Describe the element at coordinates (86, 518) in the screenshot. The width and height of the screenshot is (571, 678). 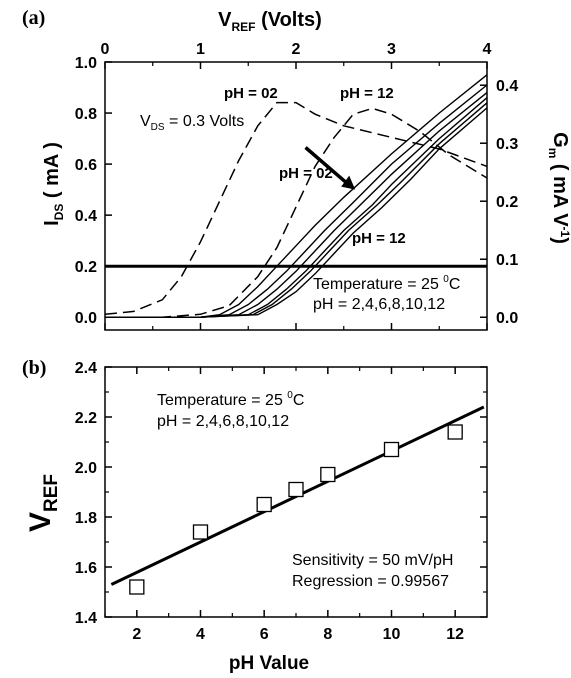
I see `panel-b-y-tick-label: 1.8` at that location.